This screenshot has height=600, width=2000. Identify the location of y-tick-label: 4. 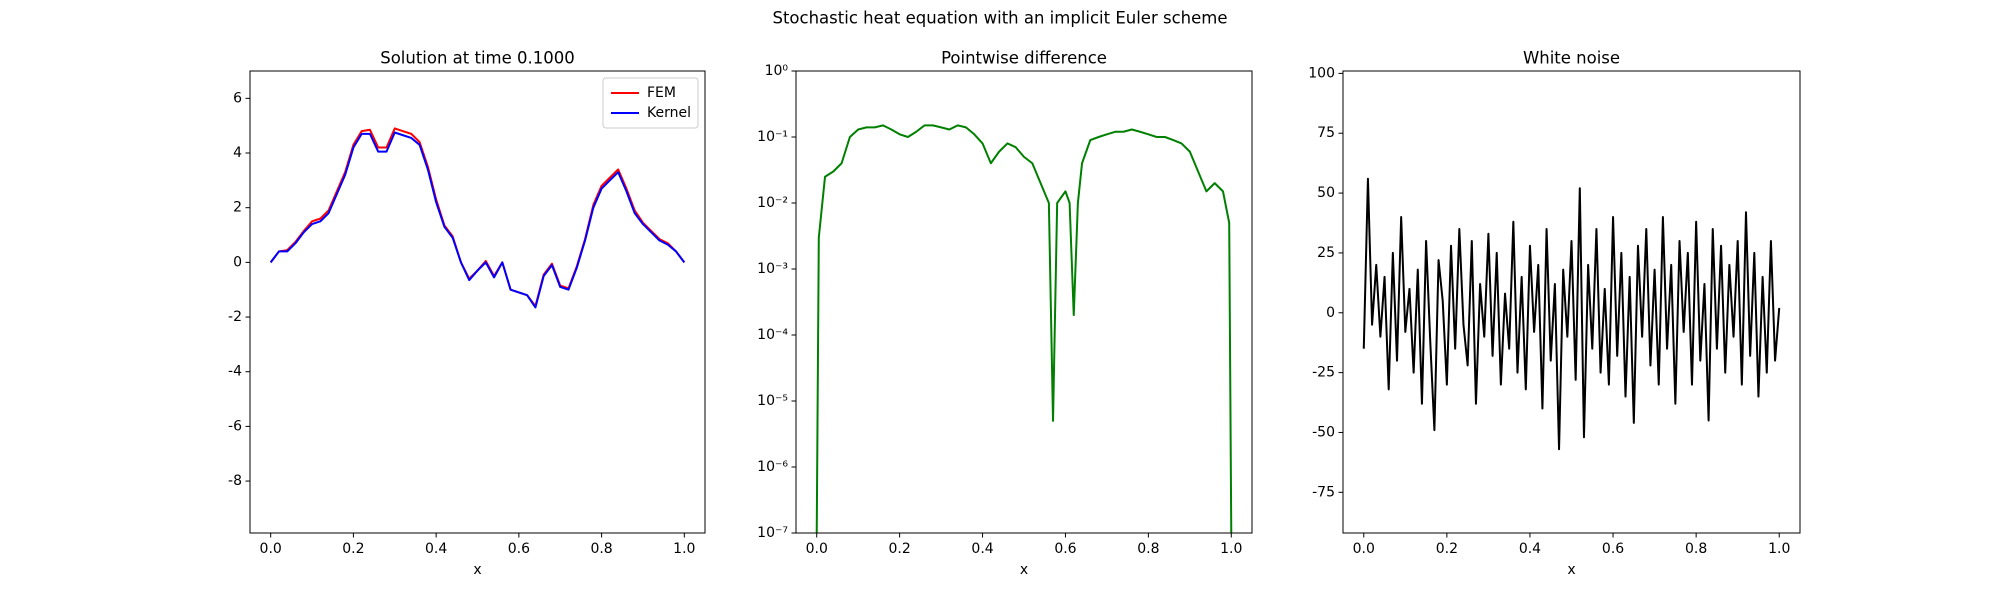
(237, 153).